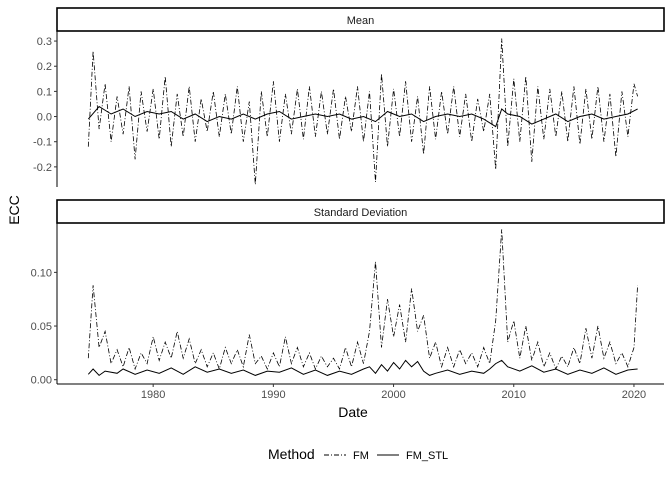  What do you see at coordinates (393, 395) in the screenshot?
I see `x-tick-label: 2000` at bounding box center [393, 395].